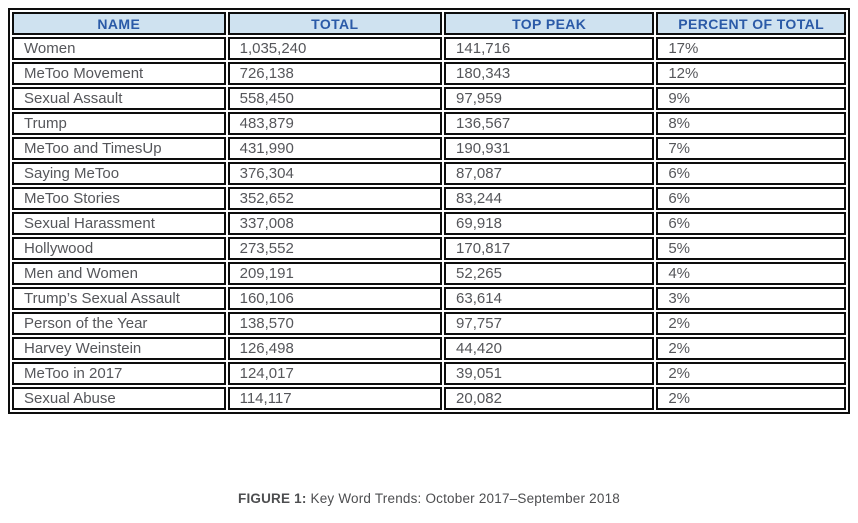 The image size is (858, 523). I want to click on table-cell: 8%, so click(751, 123).